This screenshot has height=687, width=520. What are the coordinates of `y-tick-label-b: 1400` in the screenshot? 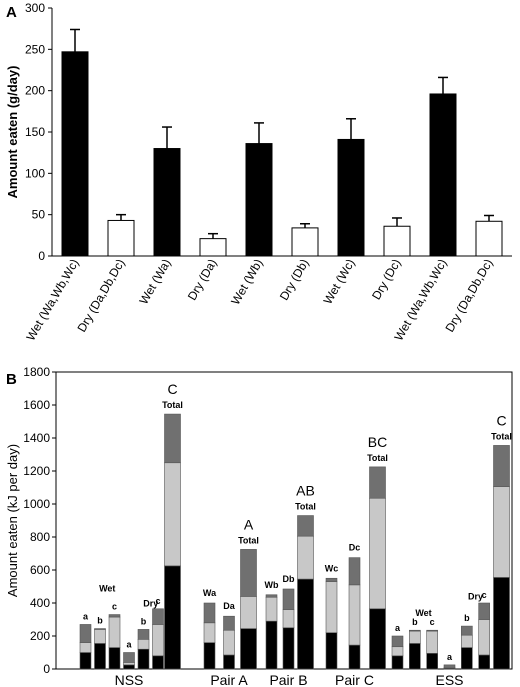 It's located at (36, 438).